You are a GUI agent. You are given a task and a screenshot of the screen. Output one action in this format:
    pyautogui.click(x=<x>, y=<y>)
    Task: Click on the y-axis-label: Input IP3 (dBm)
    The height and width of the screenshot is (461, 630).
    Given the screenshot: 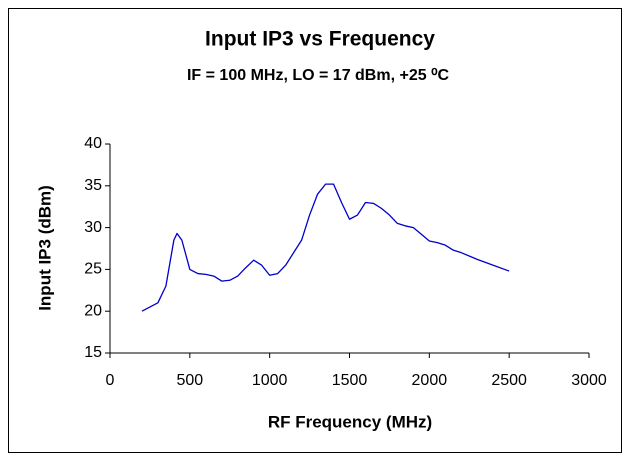 What is the action you would take?
    pyautogui.click(x=44, y=248)
    